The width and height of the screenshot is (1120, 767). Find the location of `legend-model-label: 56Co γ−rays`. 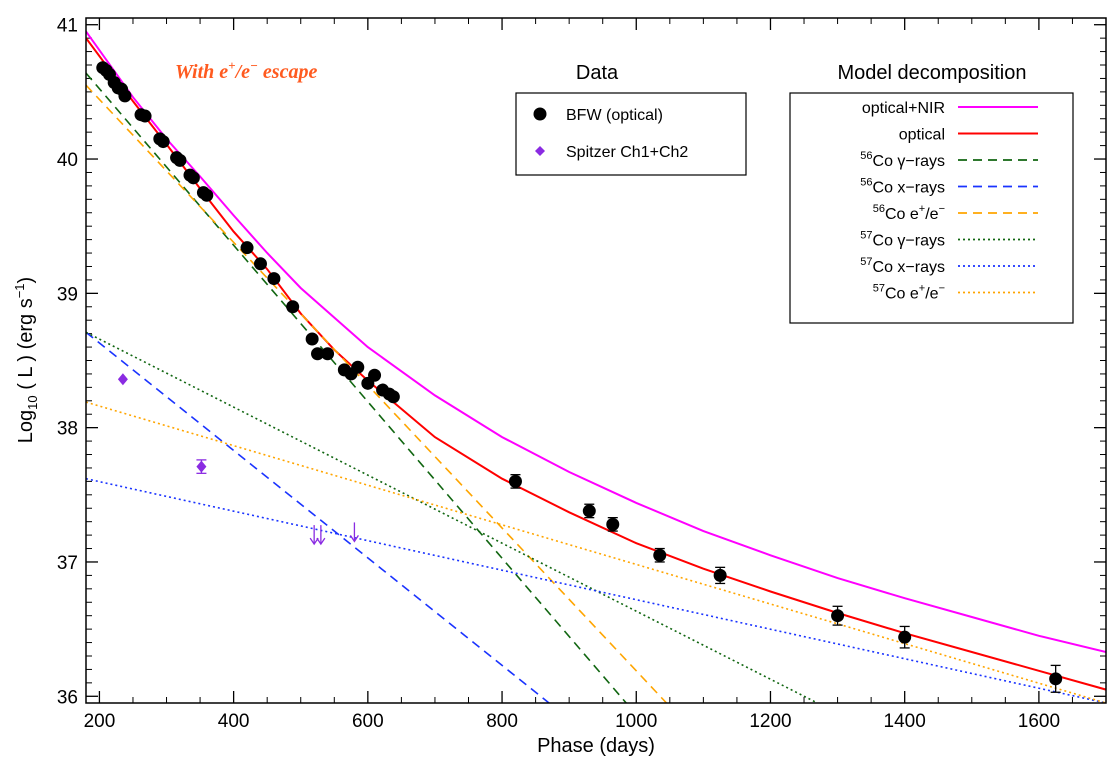

legend-model-label: 56Co γ−rays is located at coordinates (902, 160).